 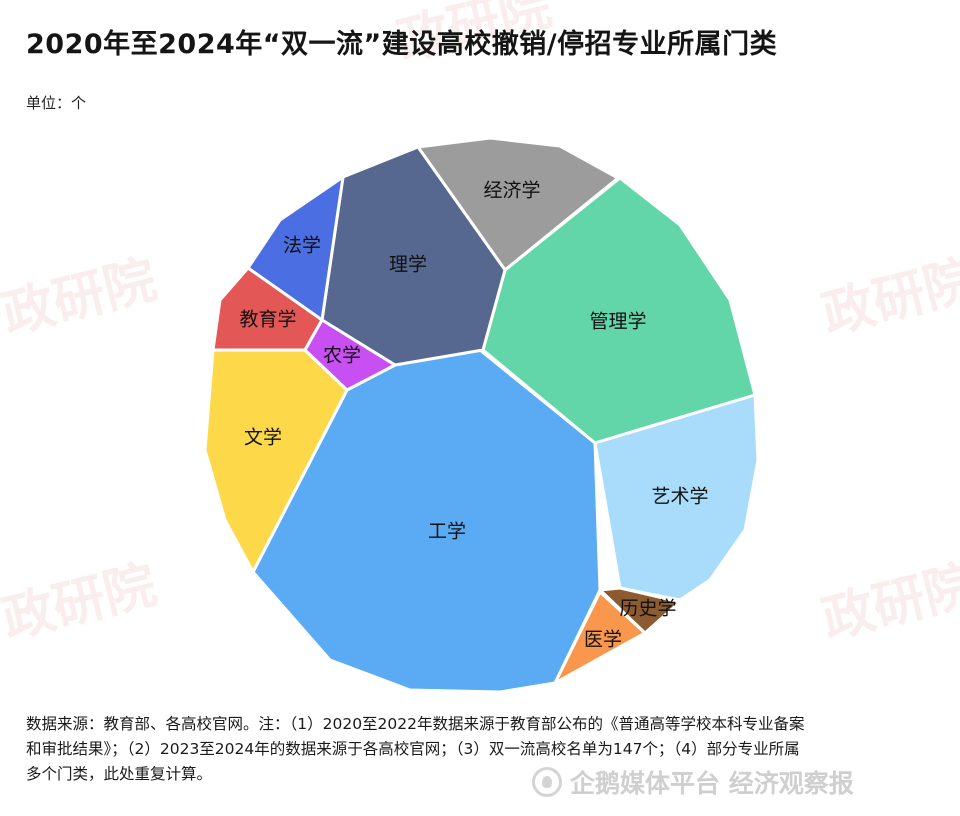 What do you see at coordinates (547, 782) in the screenshot?
I see `penguin-icon` at bounding box center [547, 782].